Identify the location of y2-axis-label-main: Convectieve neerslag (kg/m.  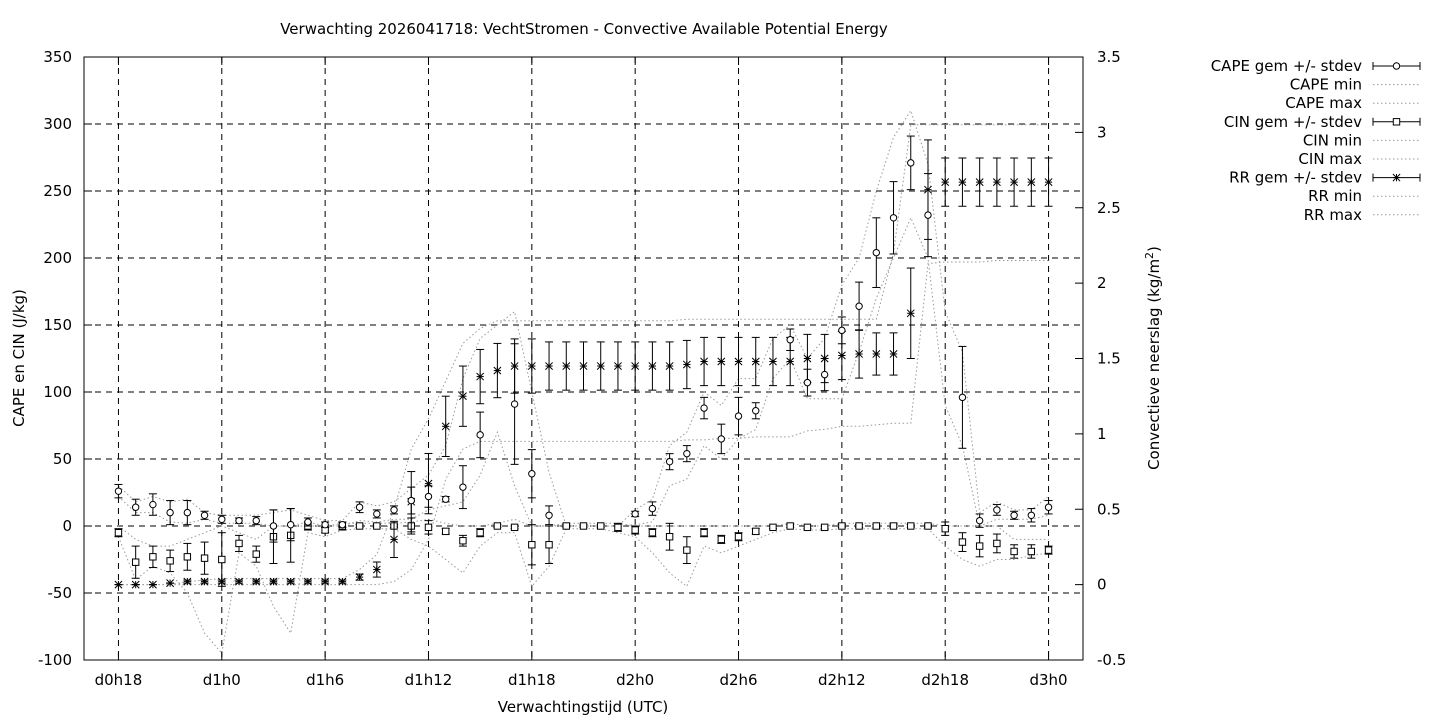
(1154, 364).